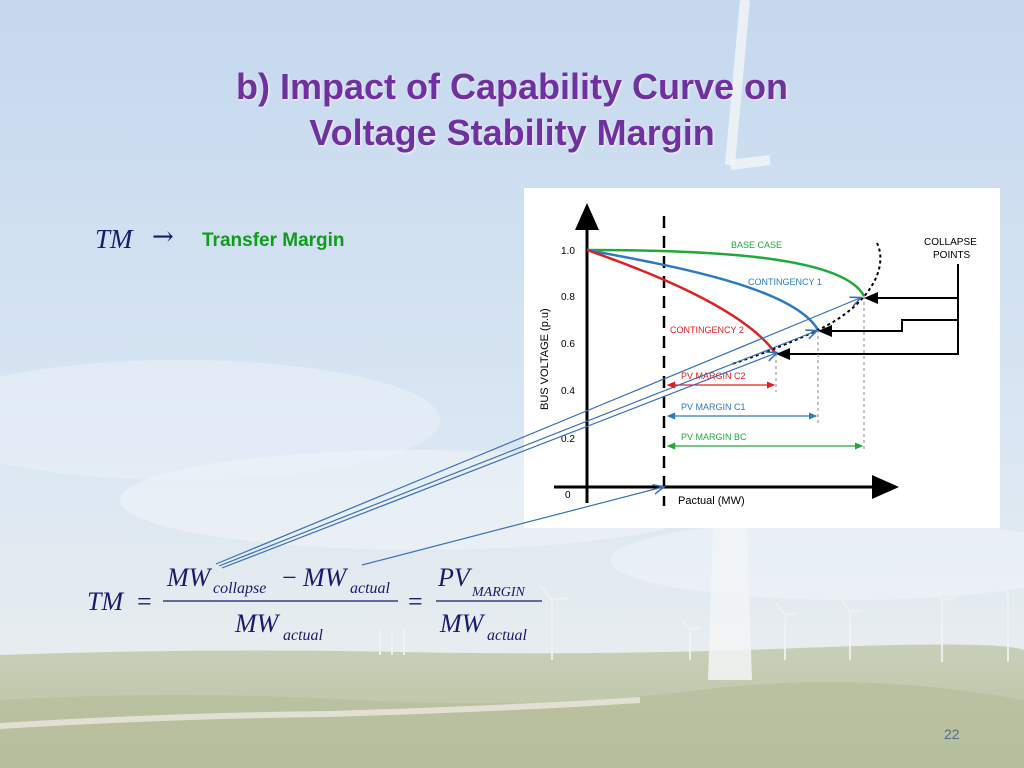 Image resolution: width=1024 pixels, height=768 pixels. Describe the element at coordinates (713, 407) in the screenshot. I see `pv-margin-c1-label: PV MARGIN C1` at that location.